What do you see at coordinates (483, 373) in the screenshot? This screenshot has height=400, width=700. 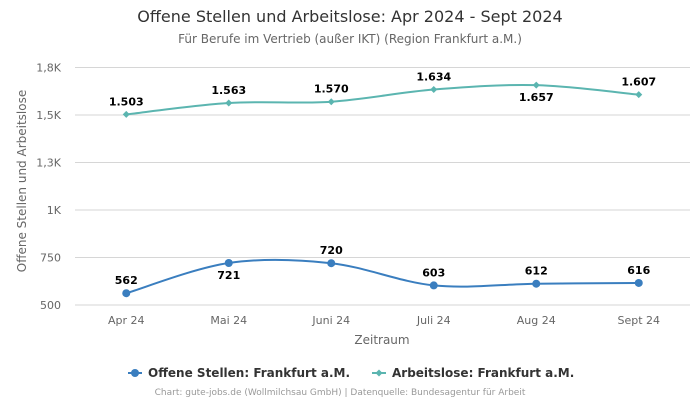 I see `legend-label: Arbeitslose: Frankfurt a.M.` at bounding box center [483, 373].